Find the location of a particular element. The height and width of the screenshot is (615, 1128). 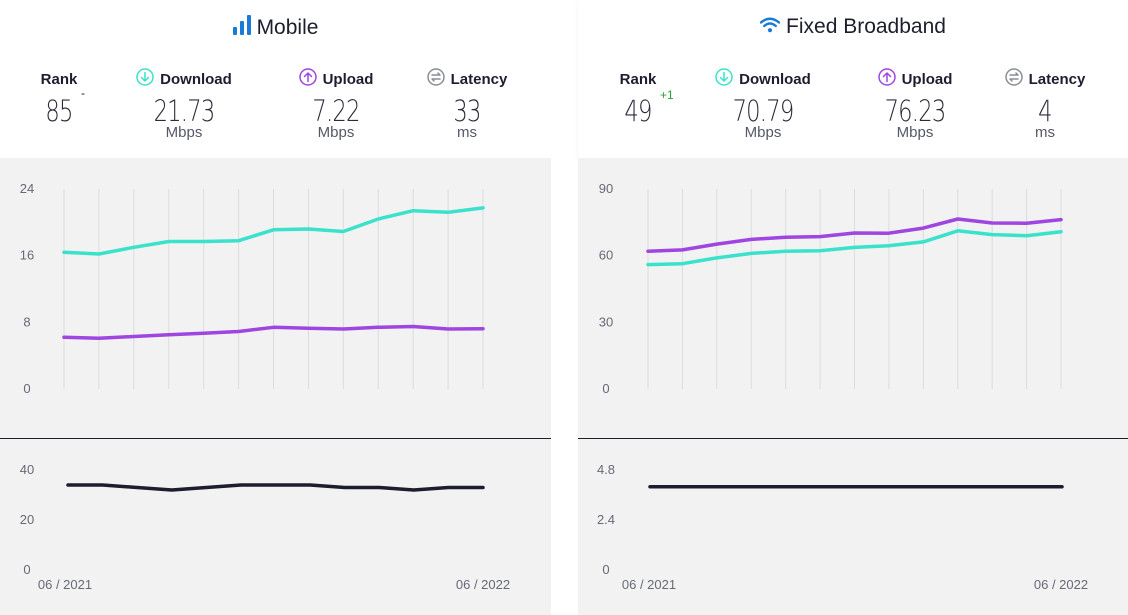

mobile-title-text: Mobile is located at coordinates (287, 27).